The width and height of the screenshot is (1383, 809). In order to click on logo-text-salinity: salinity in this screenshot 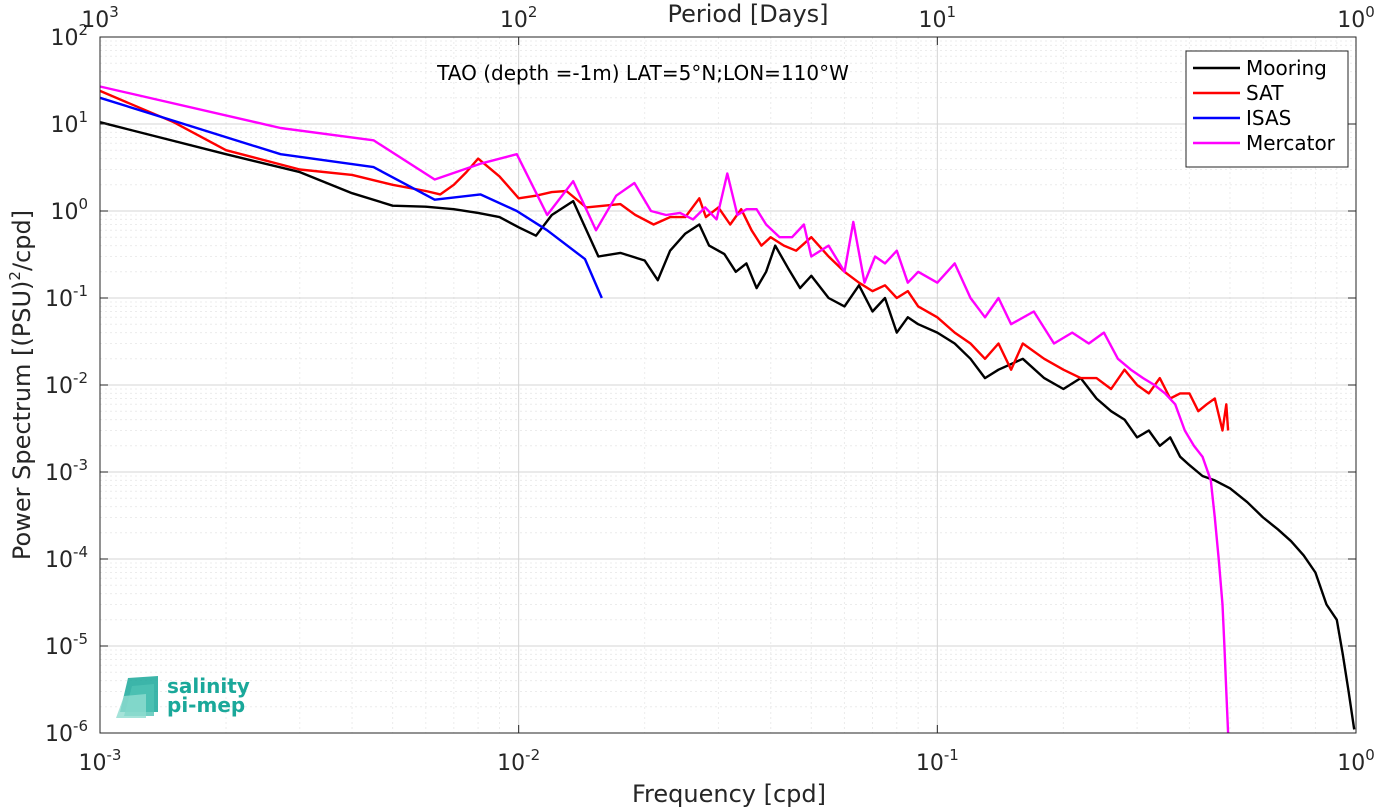, I will do `click(208, 686)`.